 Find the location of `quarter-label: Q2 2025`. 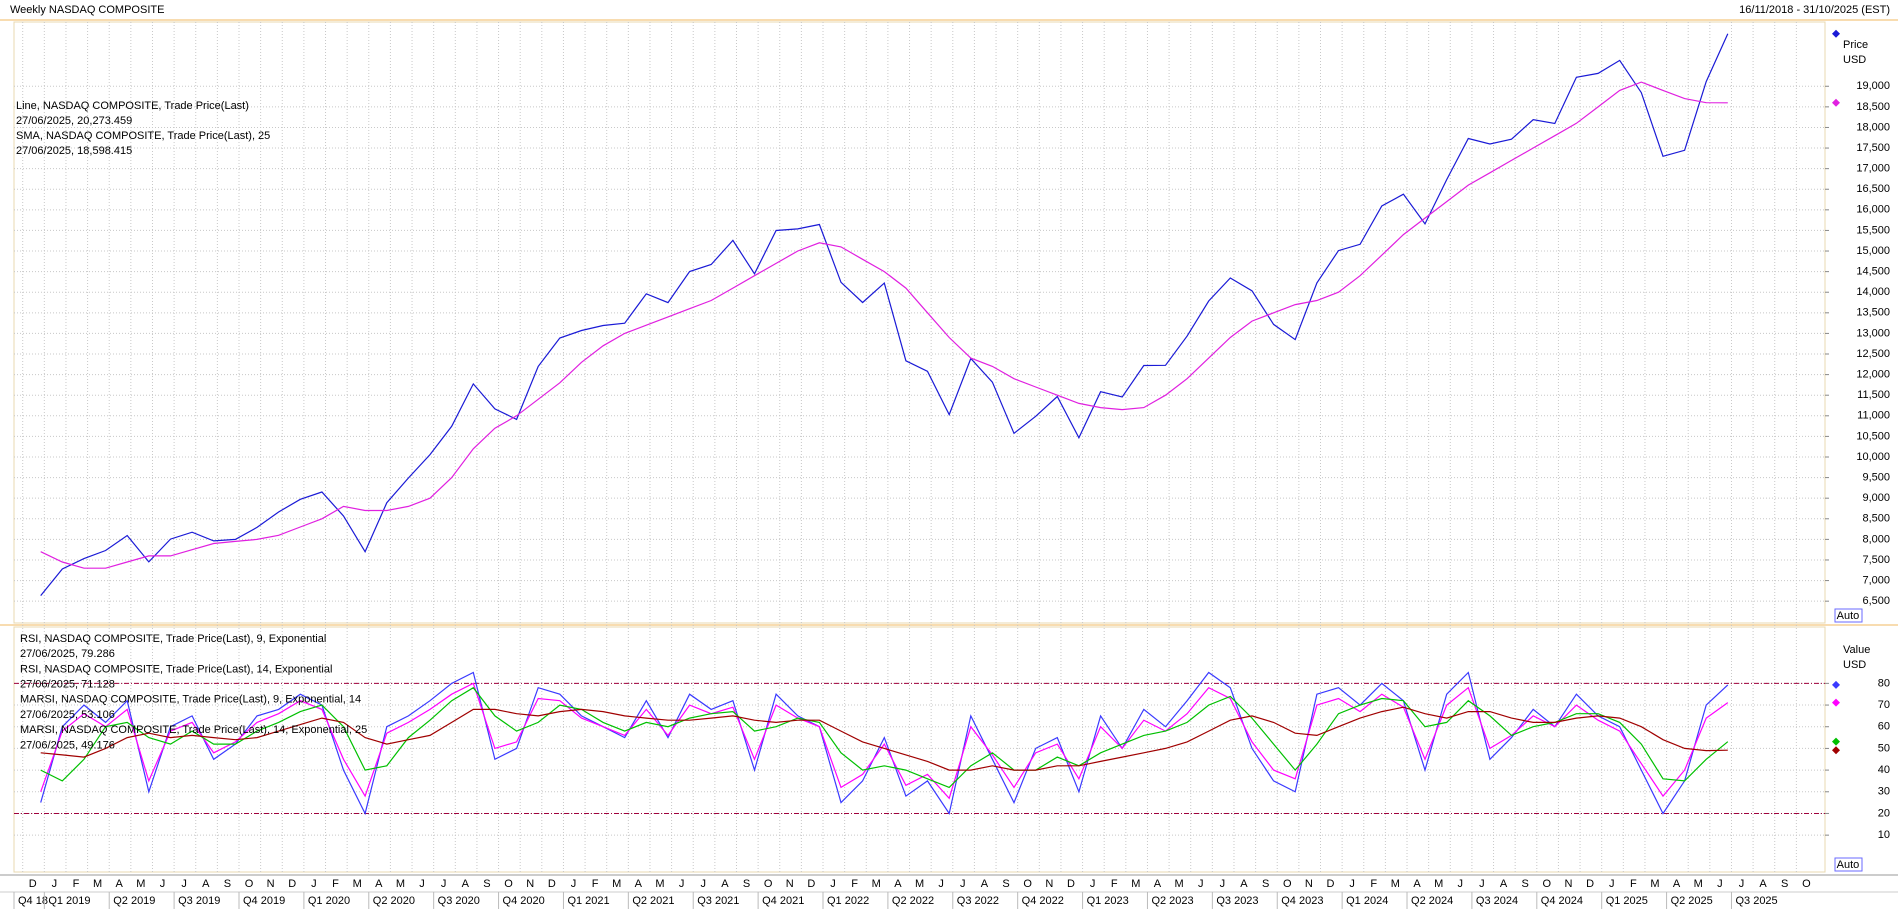

quarter-label: Q2 2025 is located at coordinates (1692, 901).